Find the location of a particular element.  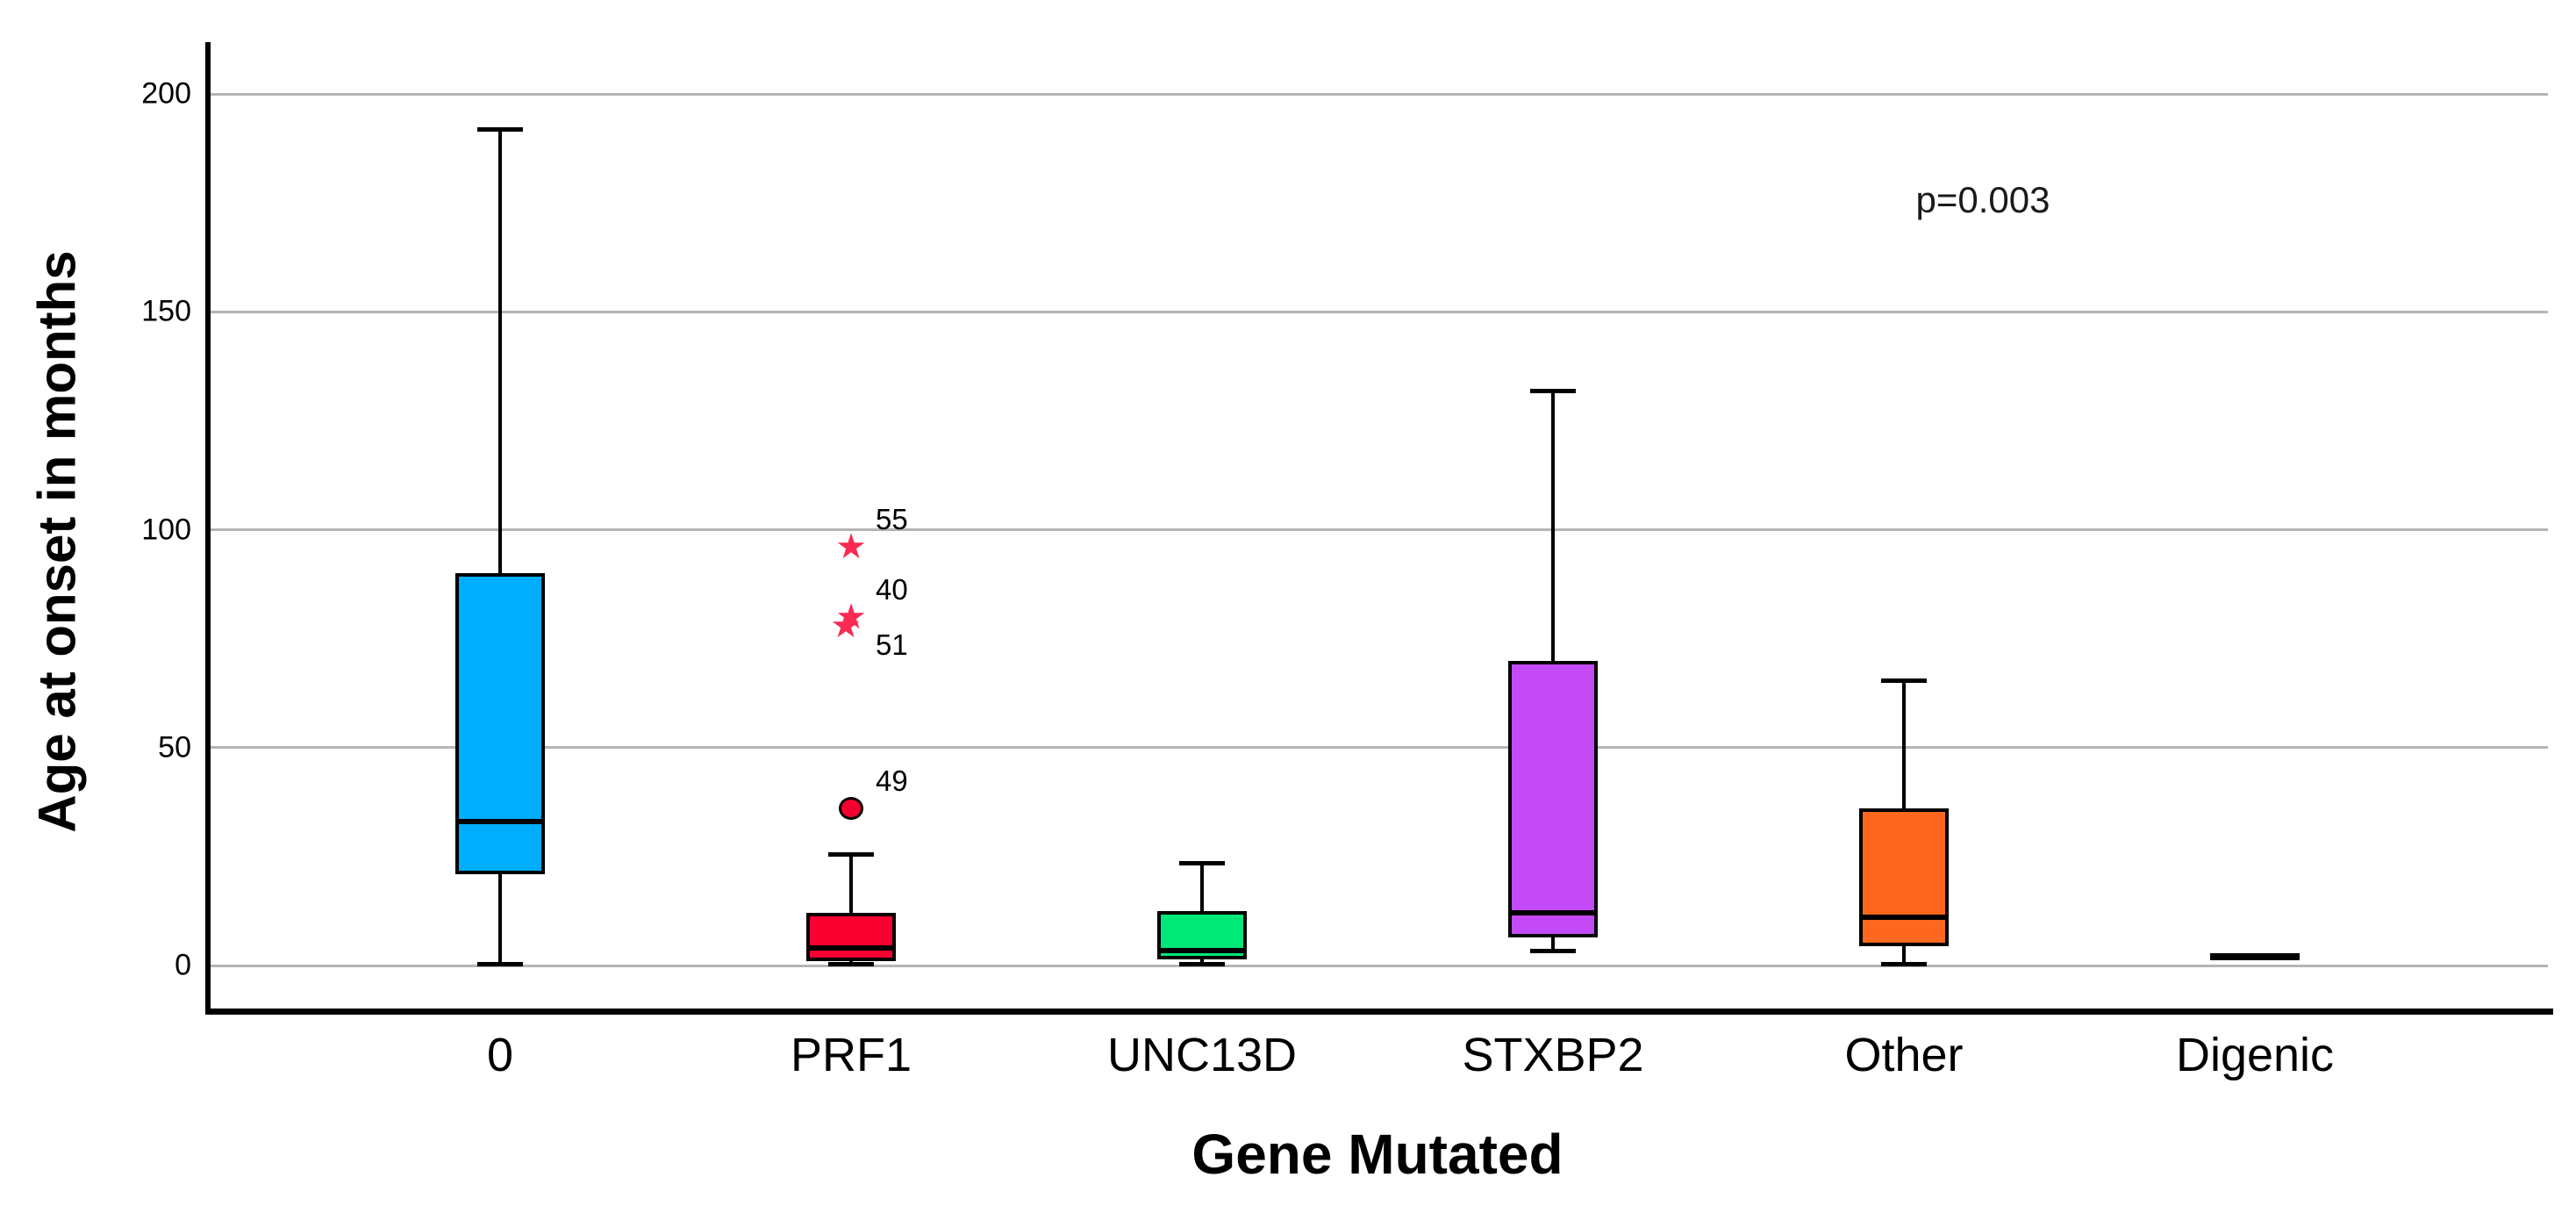

x-category-label-unc13d: UNC13D is located at coordinates (1202, 1055).